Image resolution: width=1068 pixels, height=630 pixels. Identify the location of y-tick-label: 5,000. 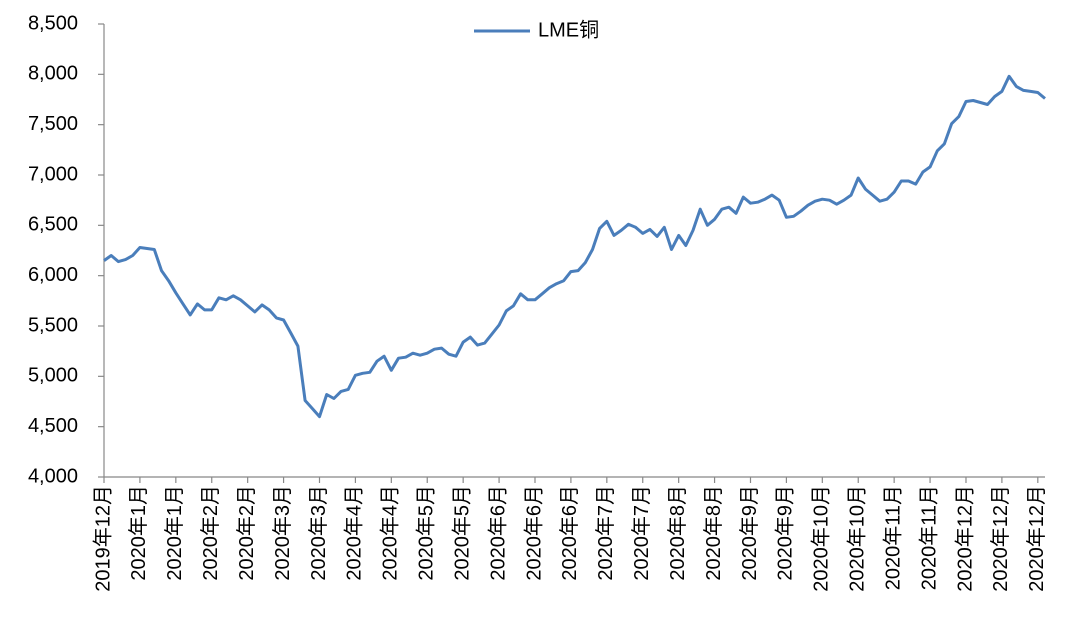
(53, 376).